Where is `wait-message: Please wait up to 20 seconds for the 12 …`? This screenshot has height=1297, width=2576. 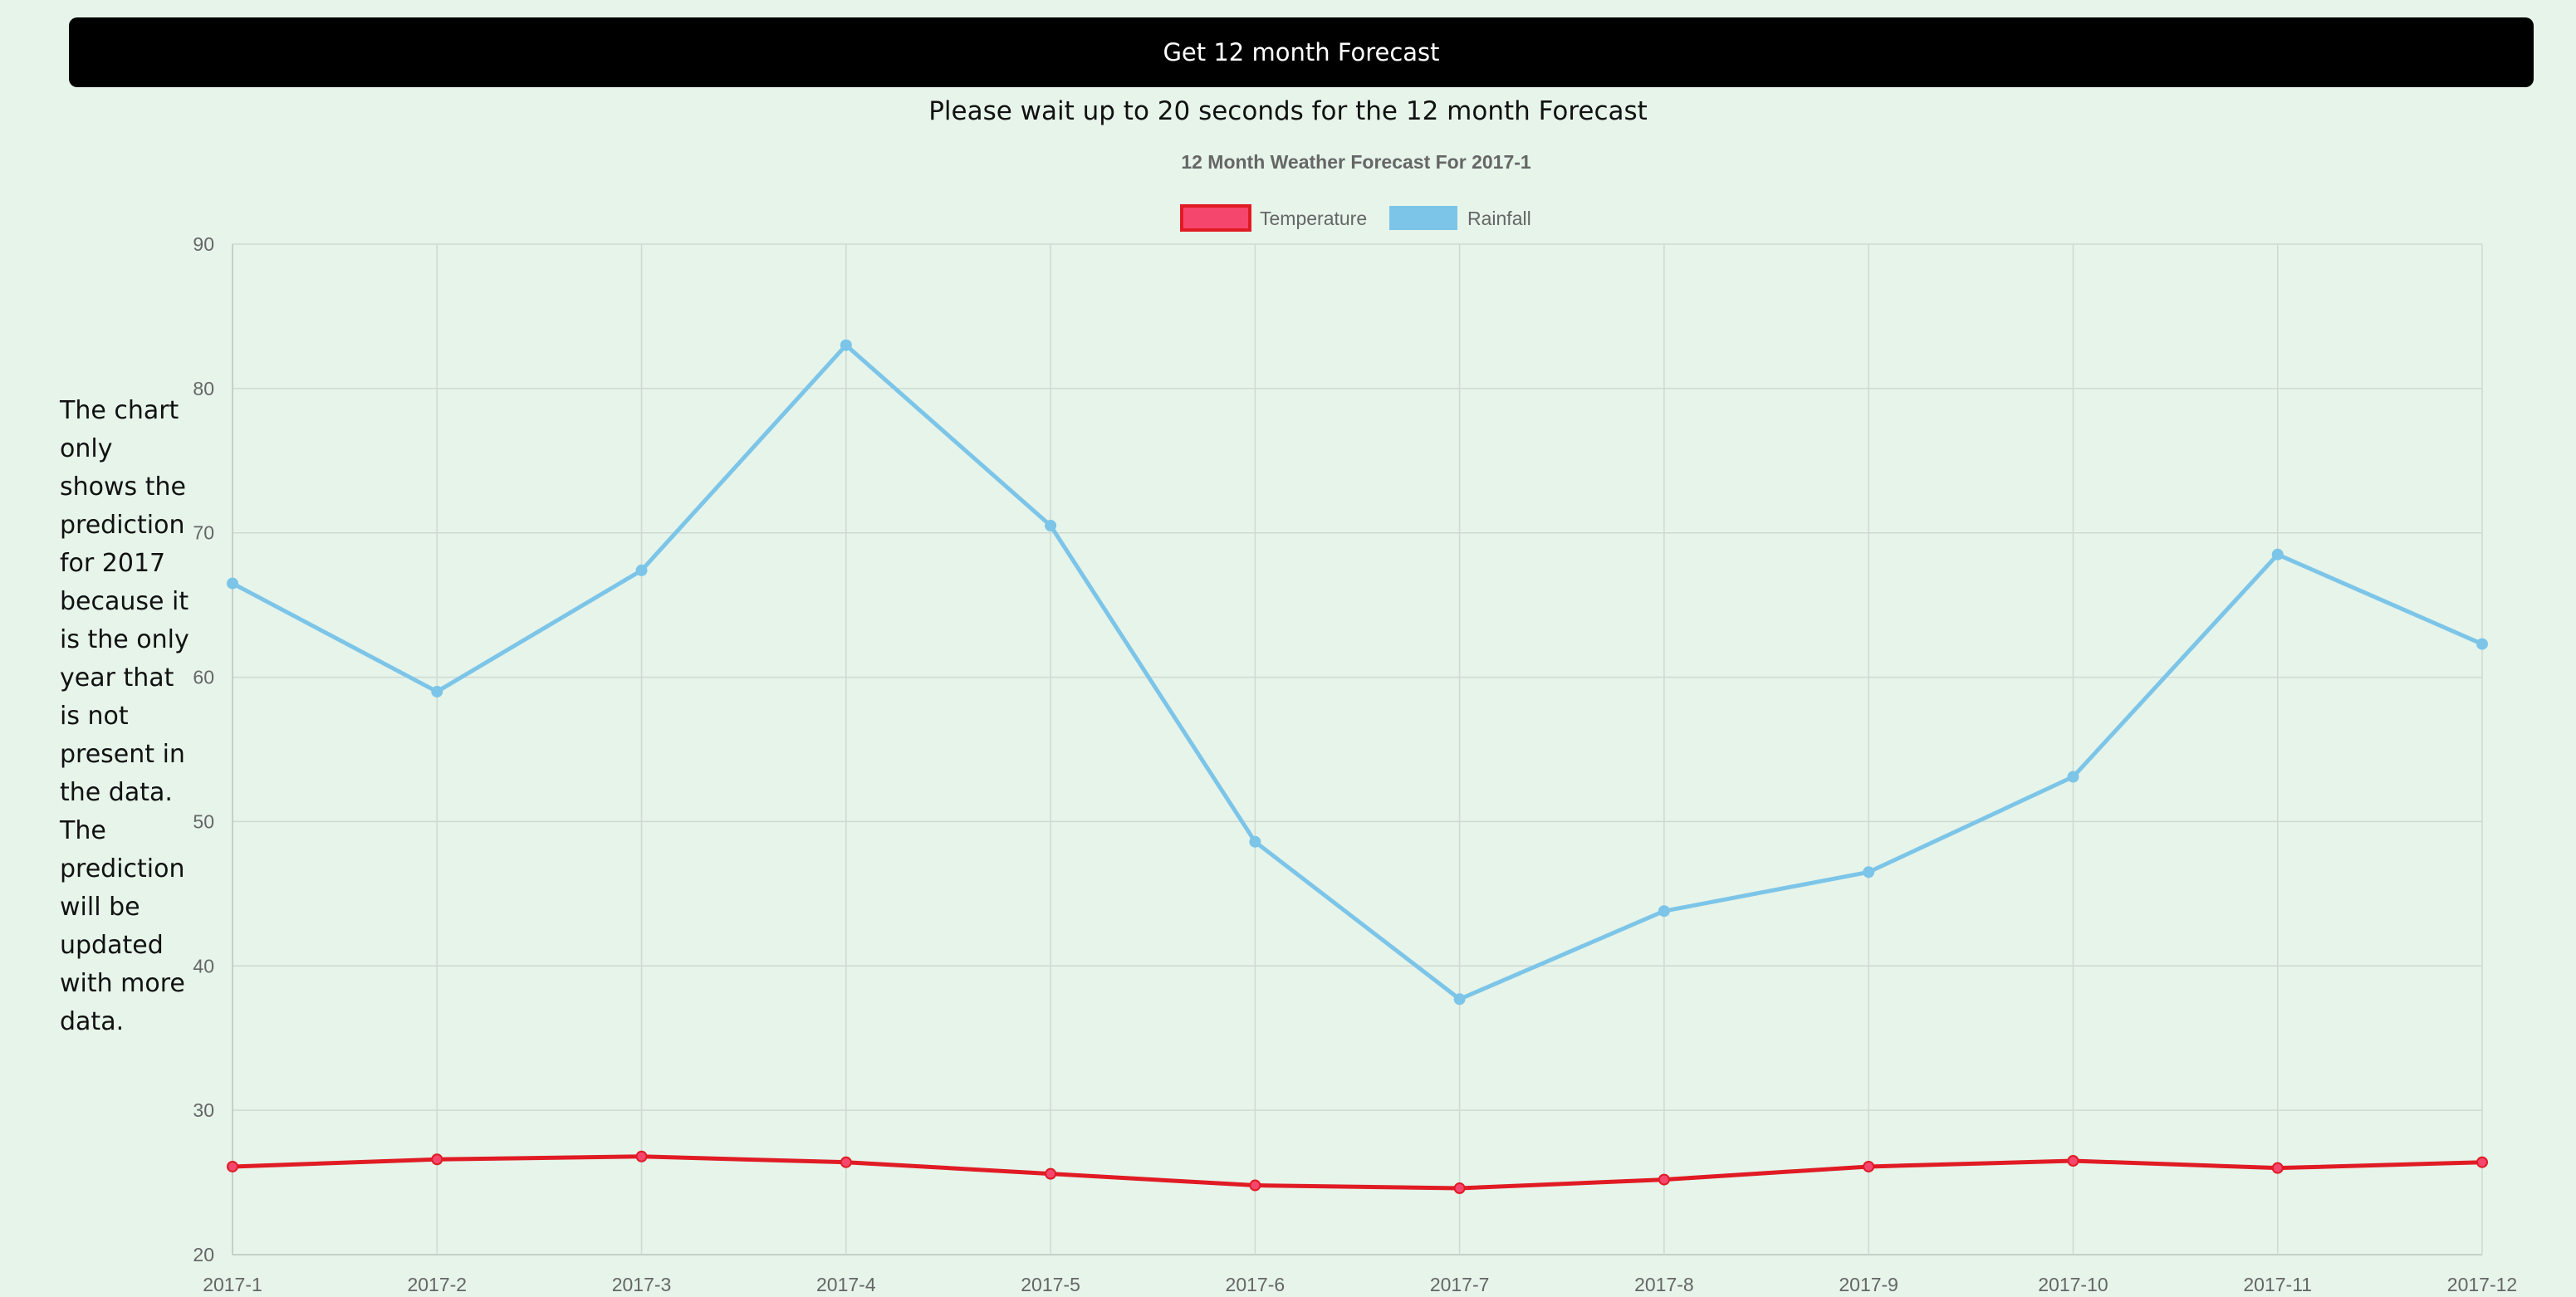 wait-message: Please wait up to 20 seconds for the 12 … is located at coordinates (1288, 111).